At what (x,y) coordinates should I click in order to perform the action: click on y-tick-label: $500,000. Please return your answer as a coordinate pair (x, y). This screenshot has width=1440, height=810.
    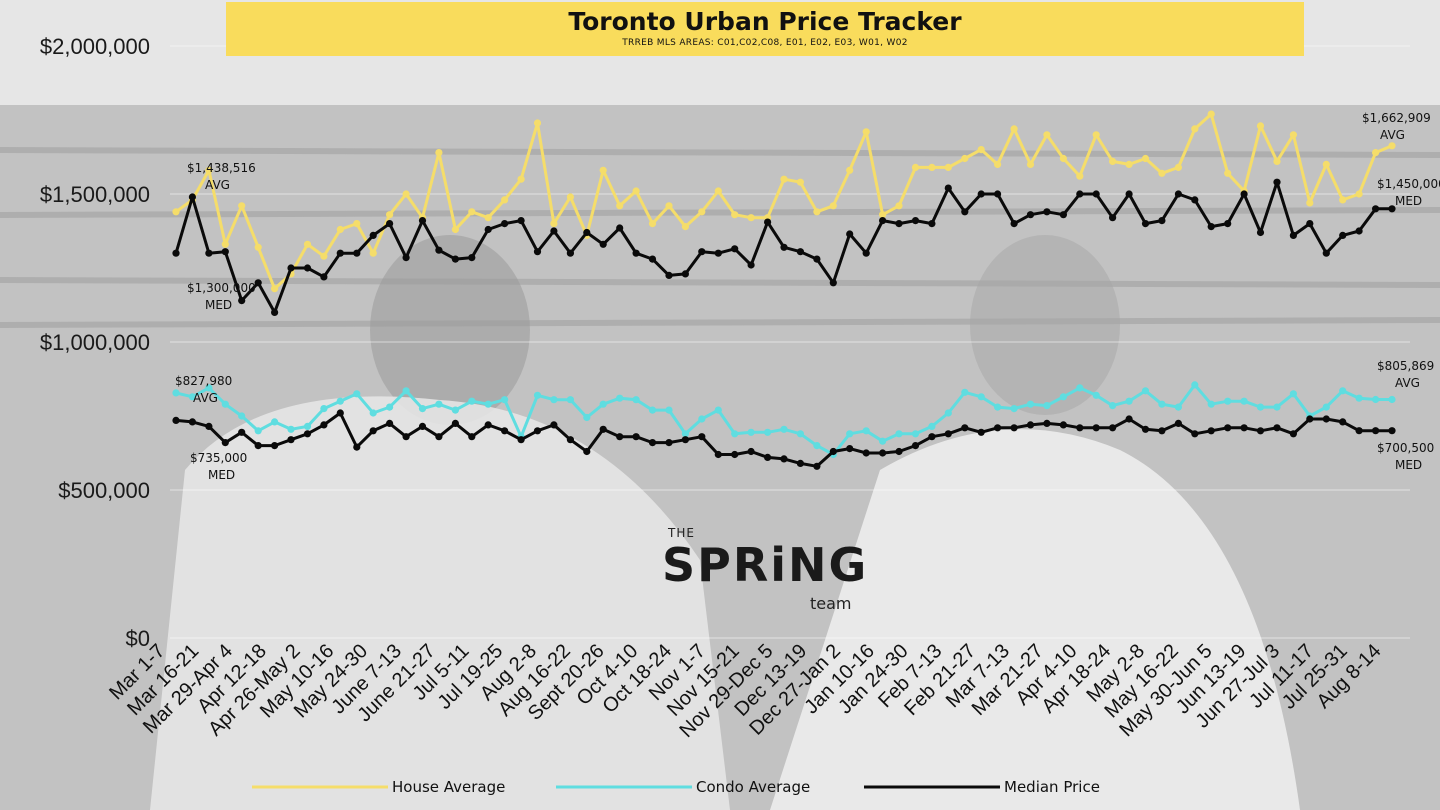
    Looking at the image, I should click on (104, 490).